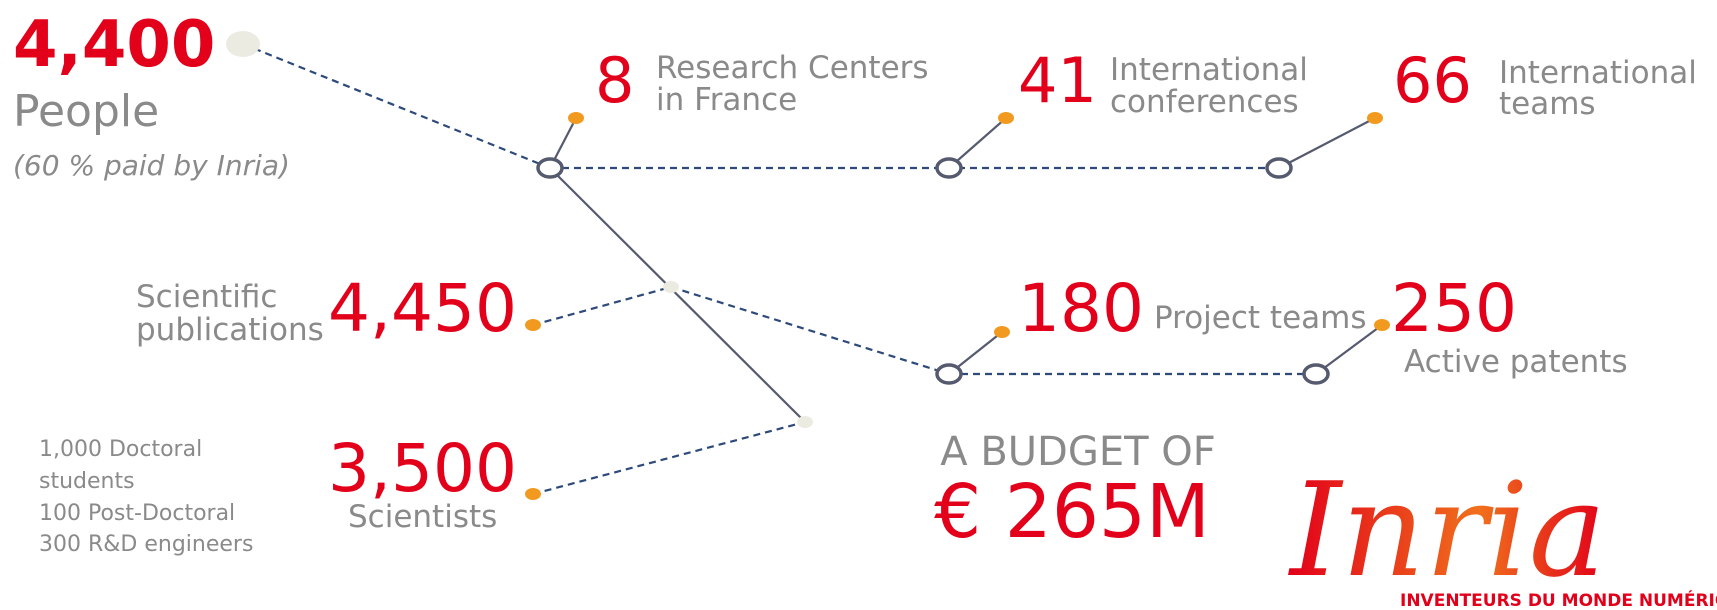 The image size is (1717, 610). I want to click on stat-value: 180, so click(1081, 308).